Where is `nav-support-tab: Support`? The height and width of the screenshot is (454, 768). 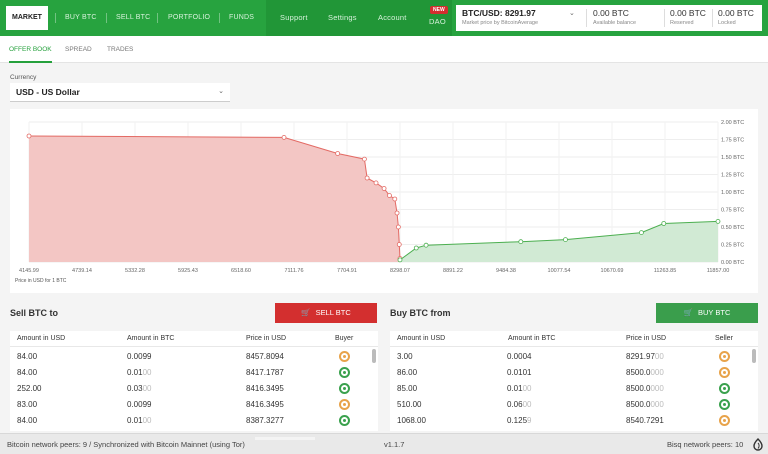
nav-support-tab: Support is located at coordinates (294, 17).